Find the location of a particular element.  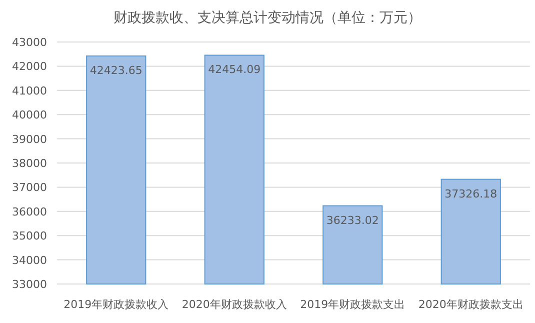

y-tick-label: 33000 is located at coordinates (29, 284).